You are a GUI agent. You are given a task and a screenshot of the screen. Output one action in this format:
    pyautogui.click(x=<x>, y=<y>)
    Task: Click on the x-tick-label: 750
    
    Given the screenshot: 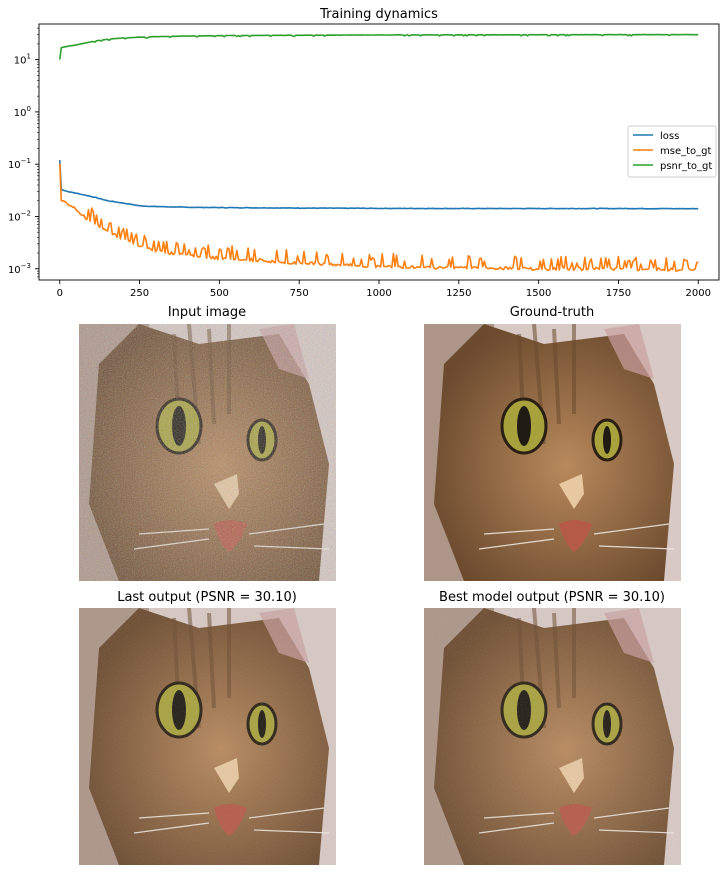 What is the action you would take?
    pyautogui.click(x=299, y=293)
    